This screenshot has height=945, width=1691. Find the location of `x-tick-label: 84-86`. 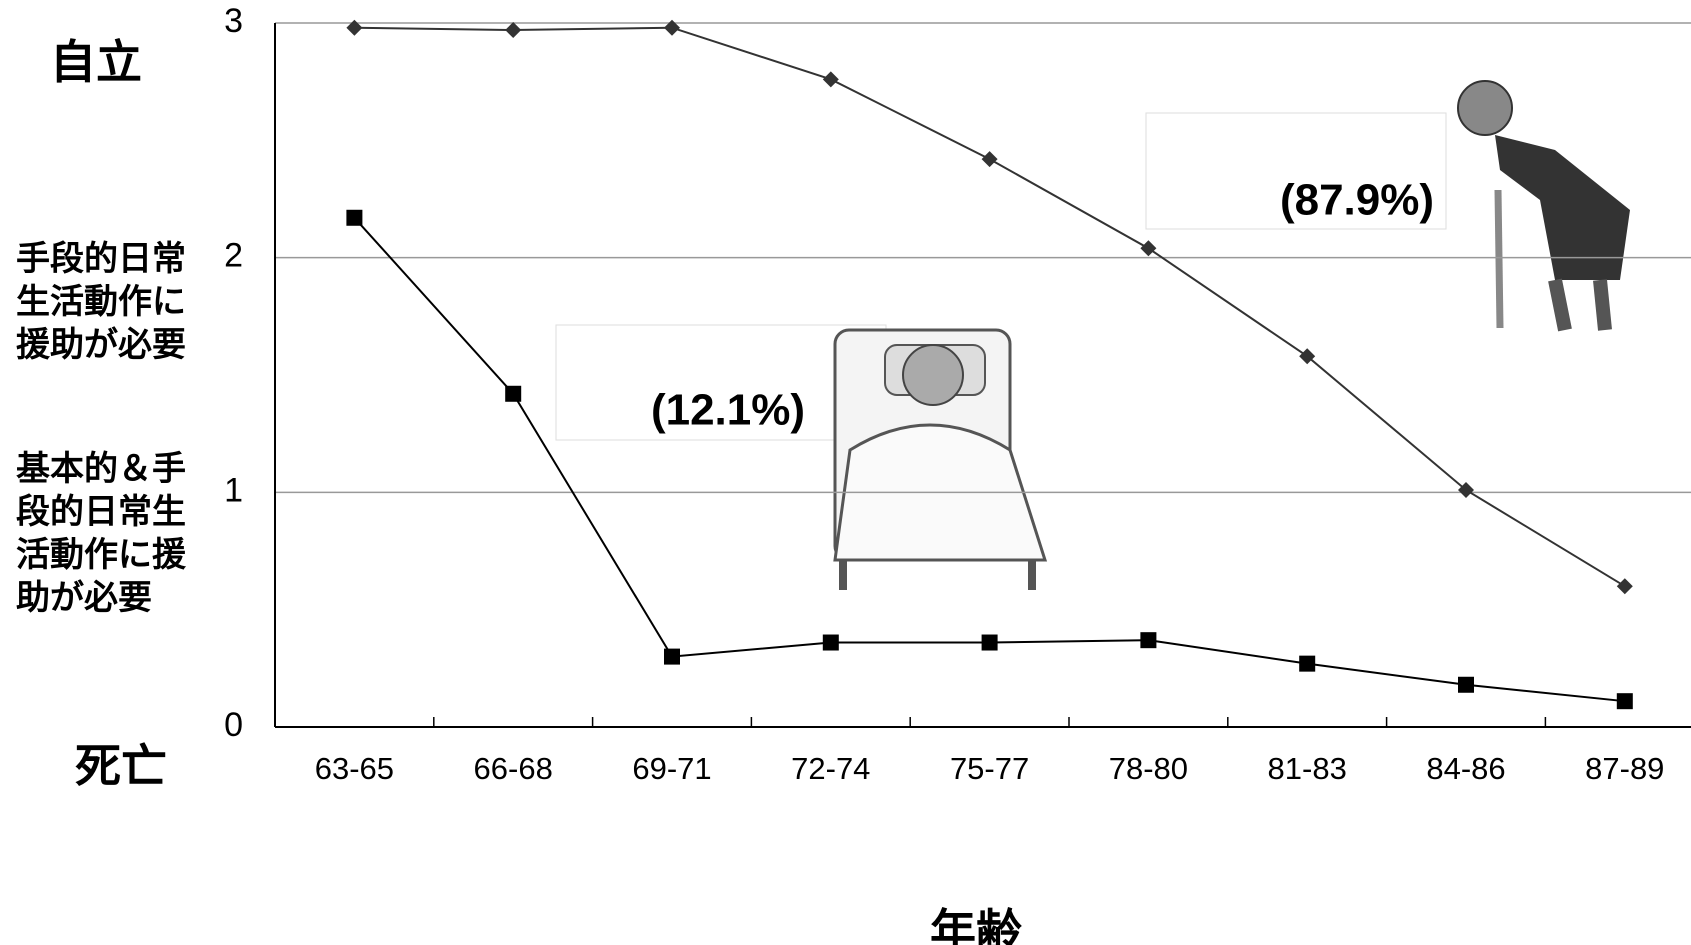

x-tick-label: 84-86 is located at coordinates (1465, 768).